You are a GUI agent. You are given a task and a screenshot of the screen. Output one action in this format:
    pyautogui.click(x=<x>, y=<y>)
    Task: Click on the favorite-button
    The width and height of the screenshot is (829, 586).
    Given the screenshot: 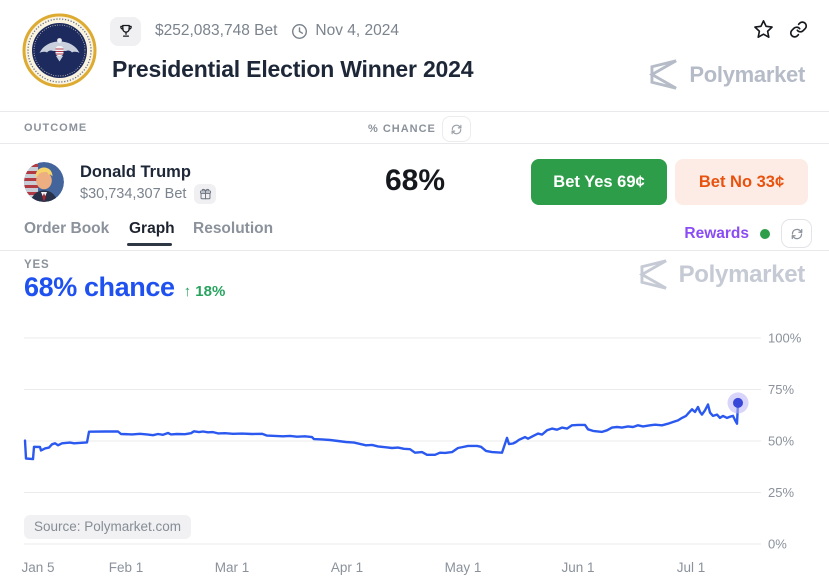 What is the action you would take?
    pyautogui.click(x=763, y=29)
    